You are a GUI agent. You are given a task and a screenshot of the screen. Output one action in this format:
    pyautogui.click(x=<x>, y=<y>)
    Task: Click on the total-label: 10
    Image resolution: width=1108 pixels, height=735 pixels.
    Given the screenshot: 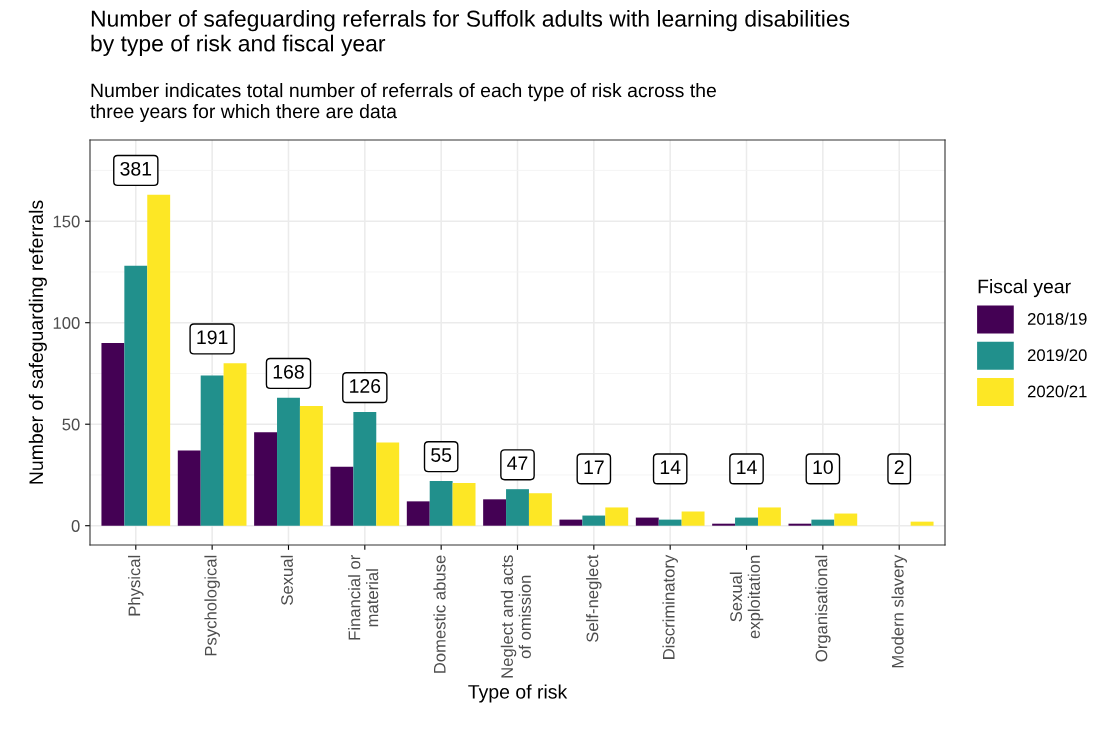 What is the action you would take?
    pyautogui.click(x=823, y=467)
    